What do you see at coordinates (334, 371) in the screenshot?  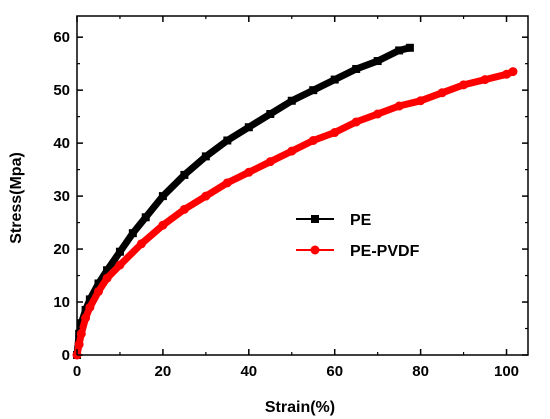 I see `x-tick-label: 60` at bounding box center [334, 371].